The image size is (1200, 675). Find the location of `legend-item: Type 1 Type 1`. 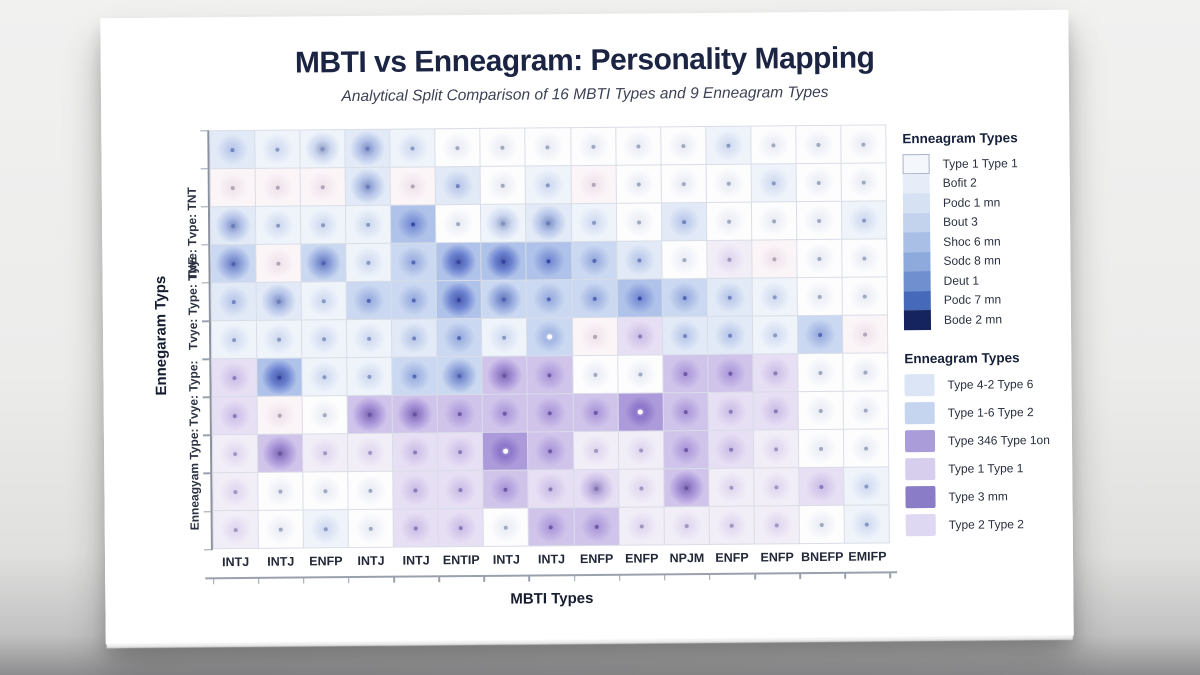

legend-item: Type 1 Type 1 is located at coordinates (989, 469).